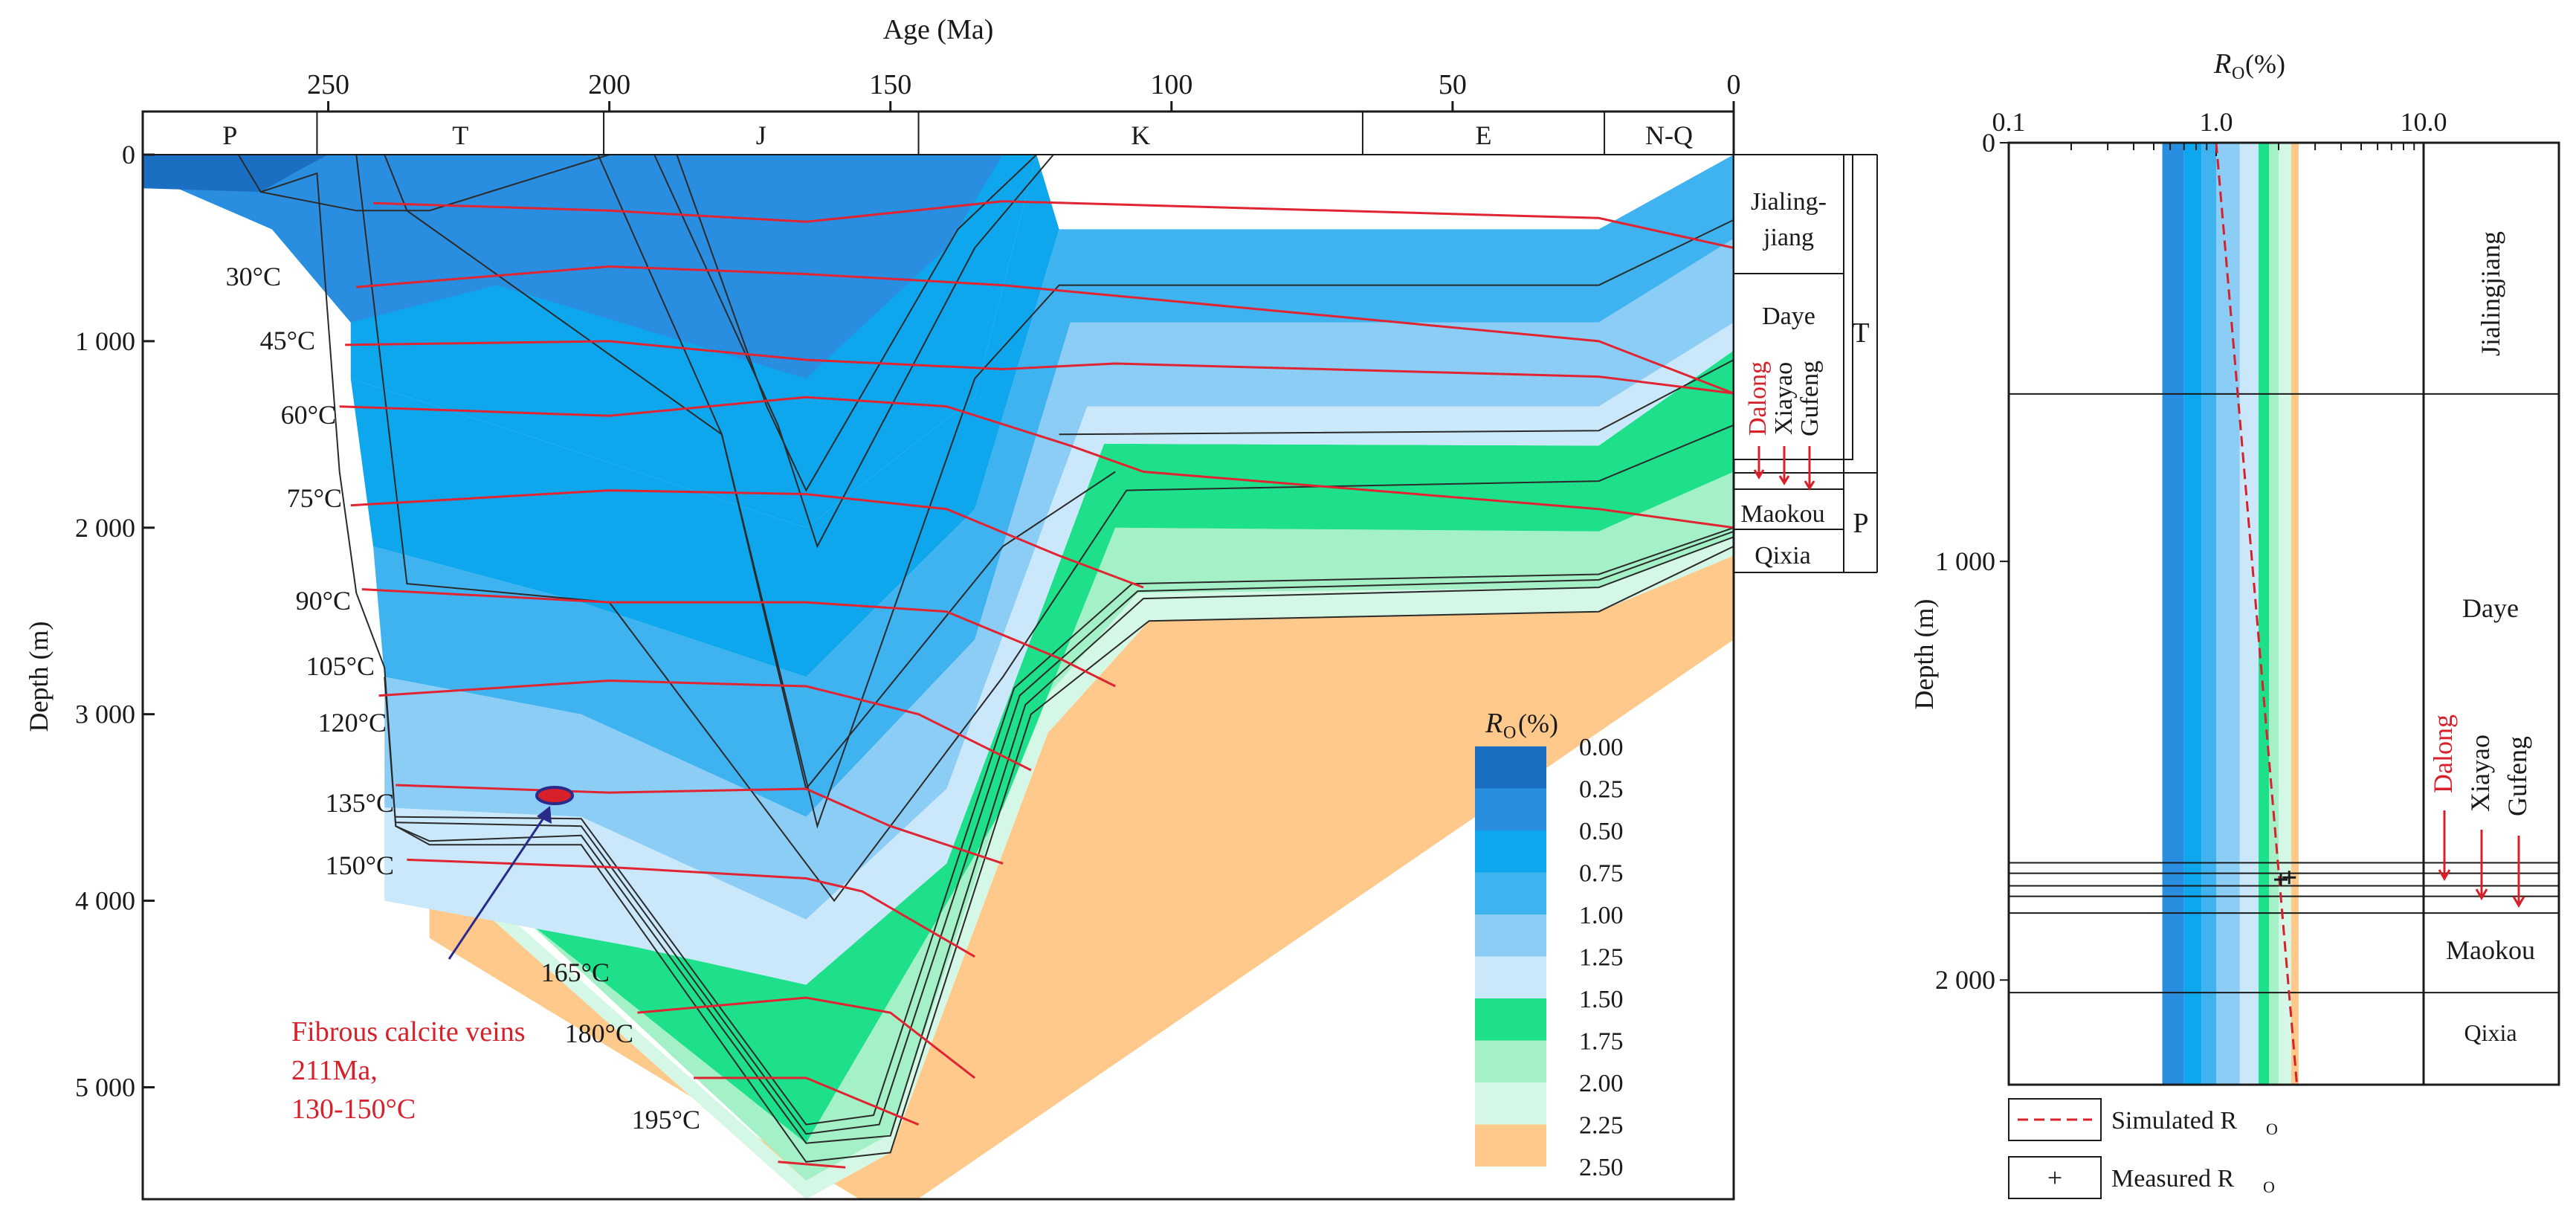 Image resolution: width=2576 pixels, height=1220 pixels. Describe the element at coordinates (1601, 1126) in the screenshot. I see `ro-legend-value: 2.25` at that location.